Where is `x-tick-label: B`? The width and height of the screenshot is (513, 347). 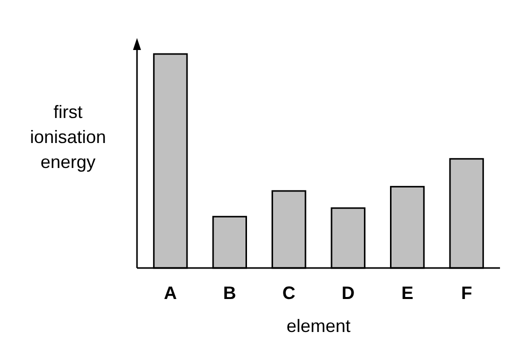
x-tick-label: B is located at coordinates (229, 293).